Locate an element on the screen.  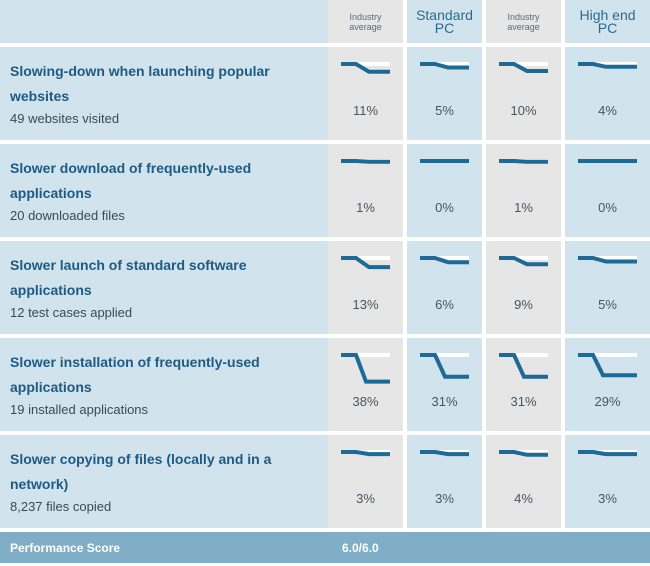
column-header-industry-average-2: Industry average is located at coordinates (523, 21).